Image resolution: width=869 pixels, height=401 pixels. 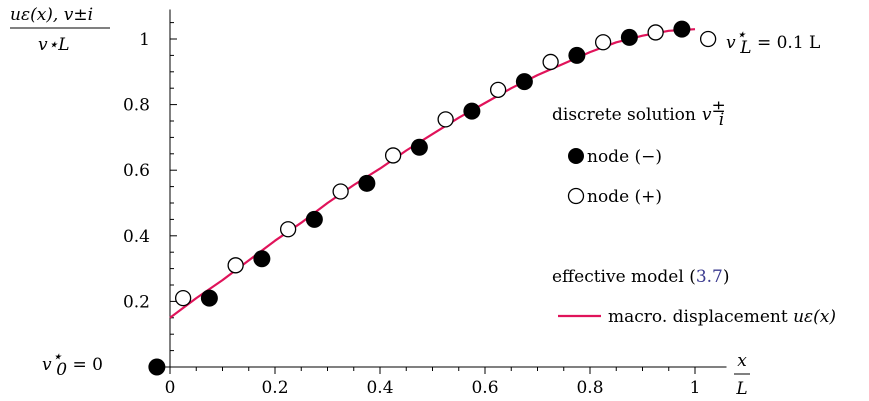 What do you see at coordinates (742, 375) in the screenshot?
I see `x-axis-label: x L` at bounding box center [742, 375].